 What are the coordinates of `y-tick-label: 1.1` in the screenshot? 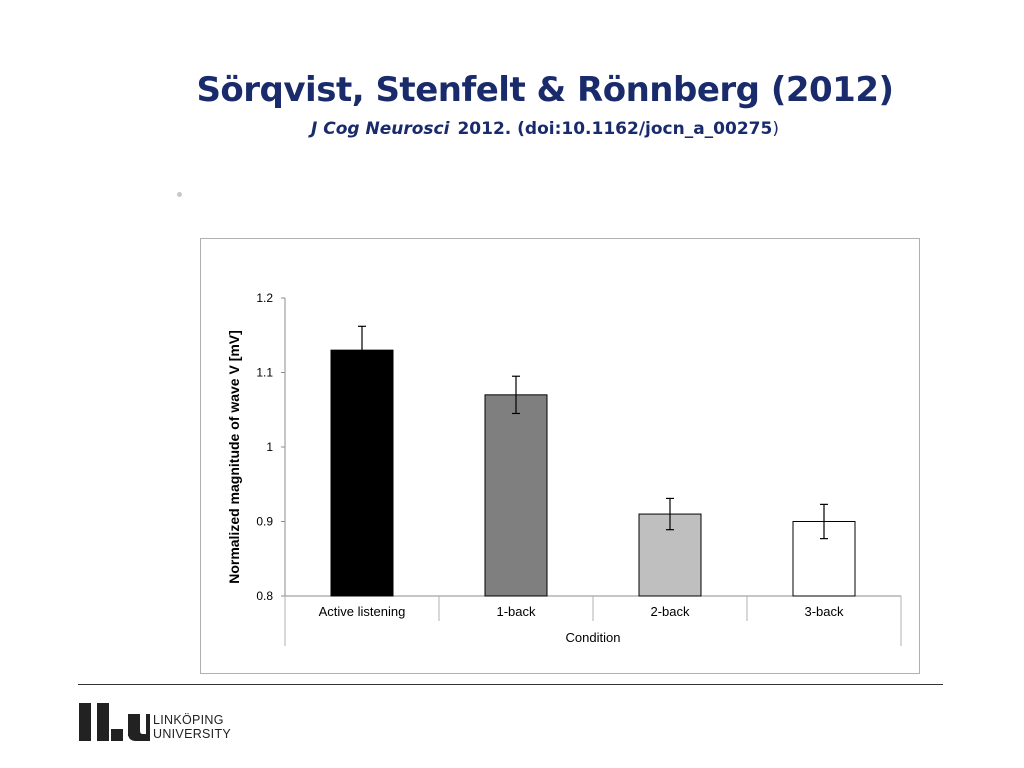 It's located at (264, 373).